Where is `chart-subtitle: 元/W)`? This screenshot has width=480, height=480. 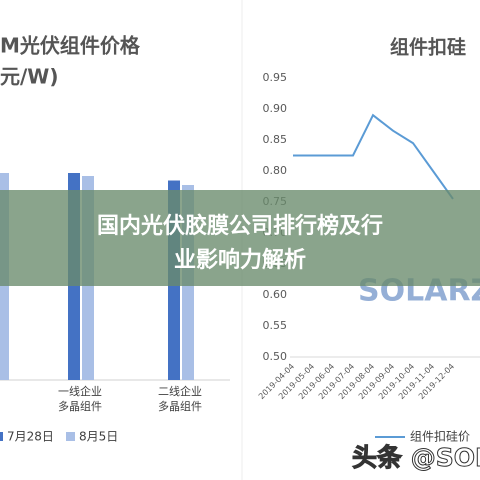 chart-subtitle: 元/W) is located at coordinates (29, 77).